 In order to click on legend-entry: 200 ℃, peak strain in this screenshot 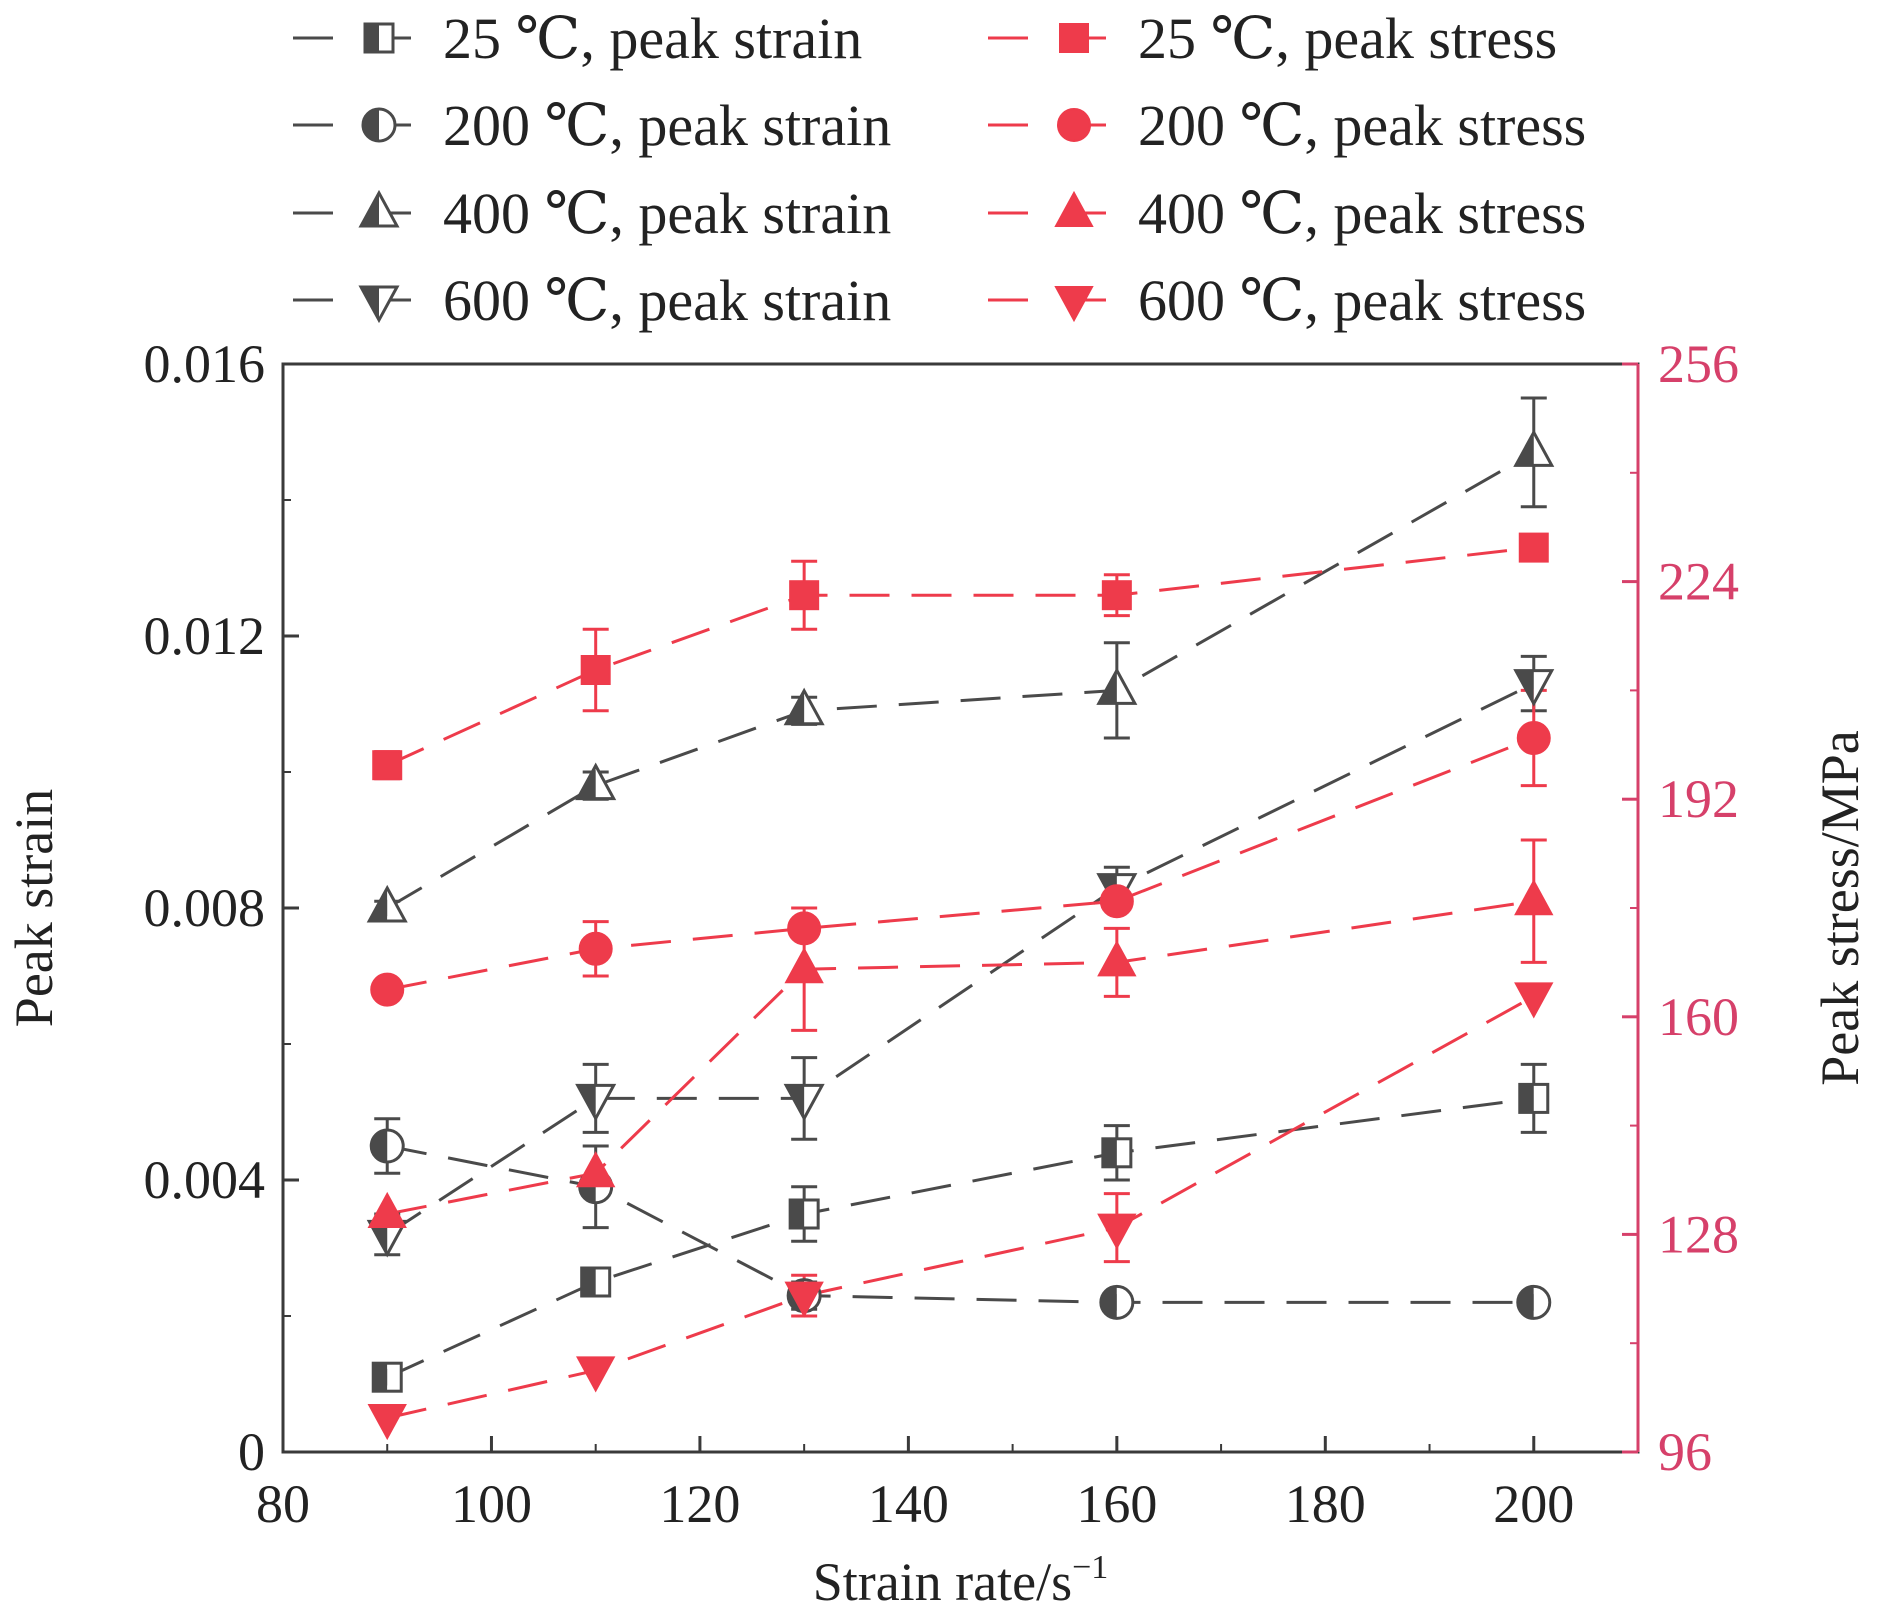, I will do `click(592, 125)`.